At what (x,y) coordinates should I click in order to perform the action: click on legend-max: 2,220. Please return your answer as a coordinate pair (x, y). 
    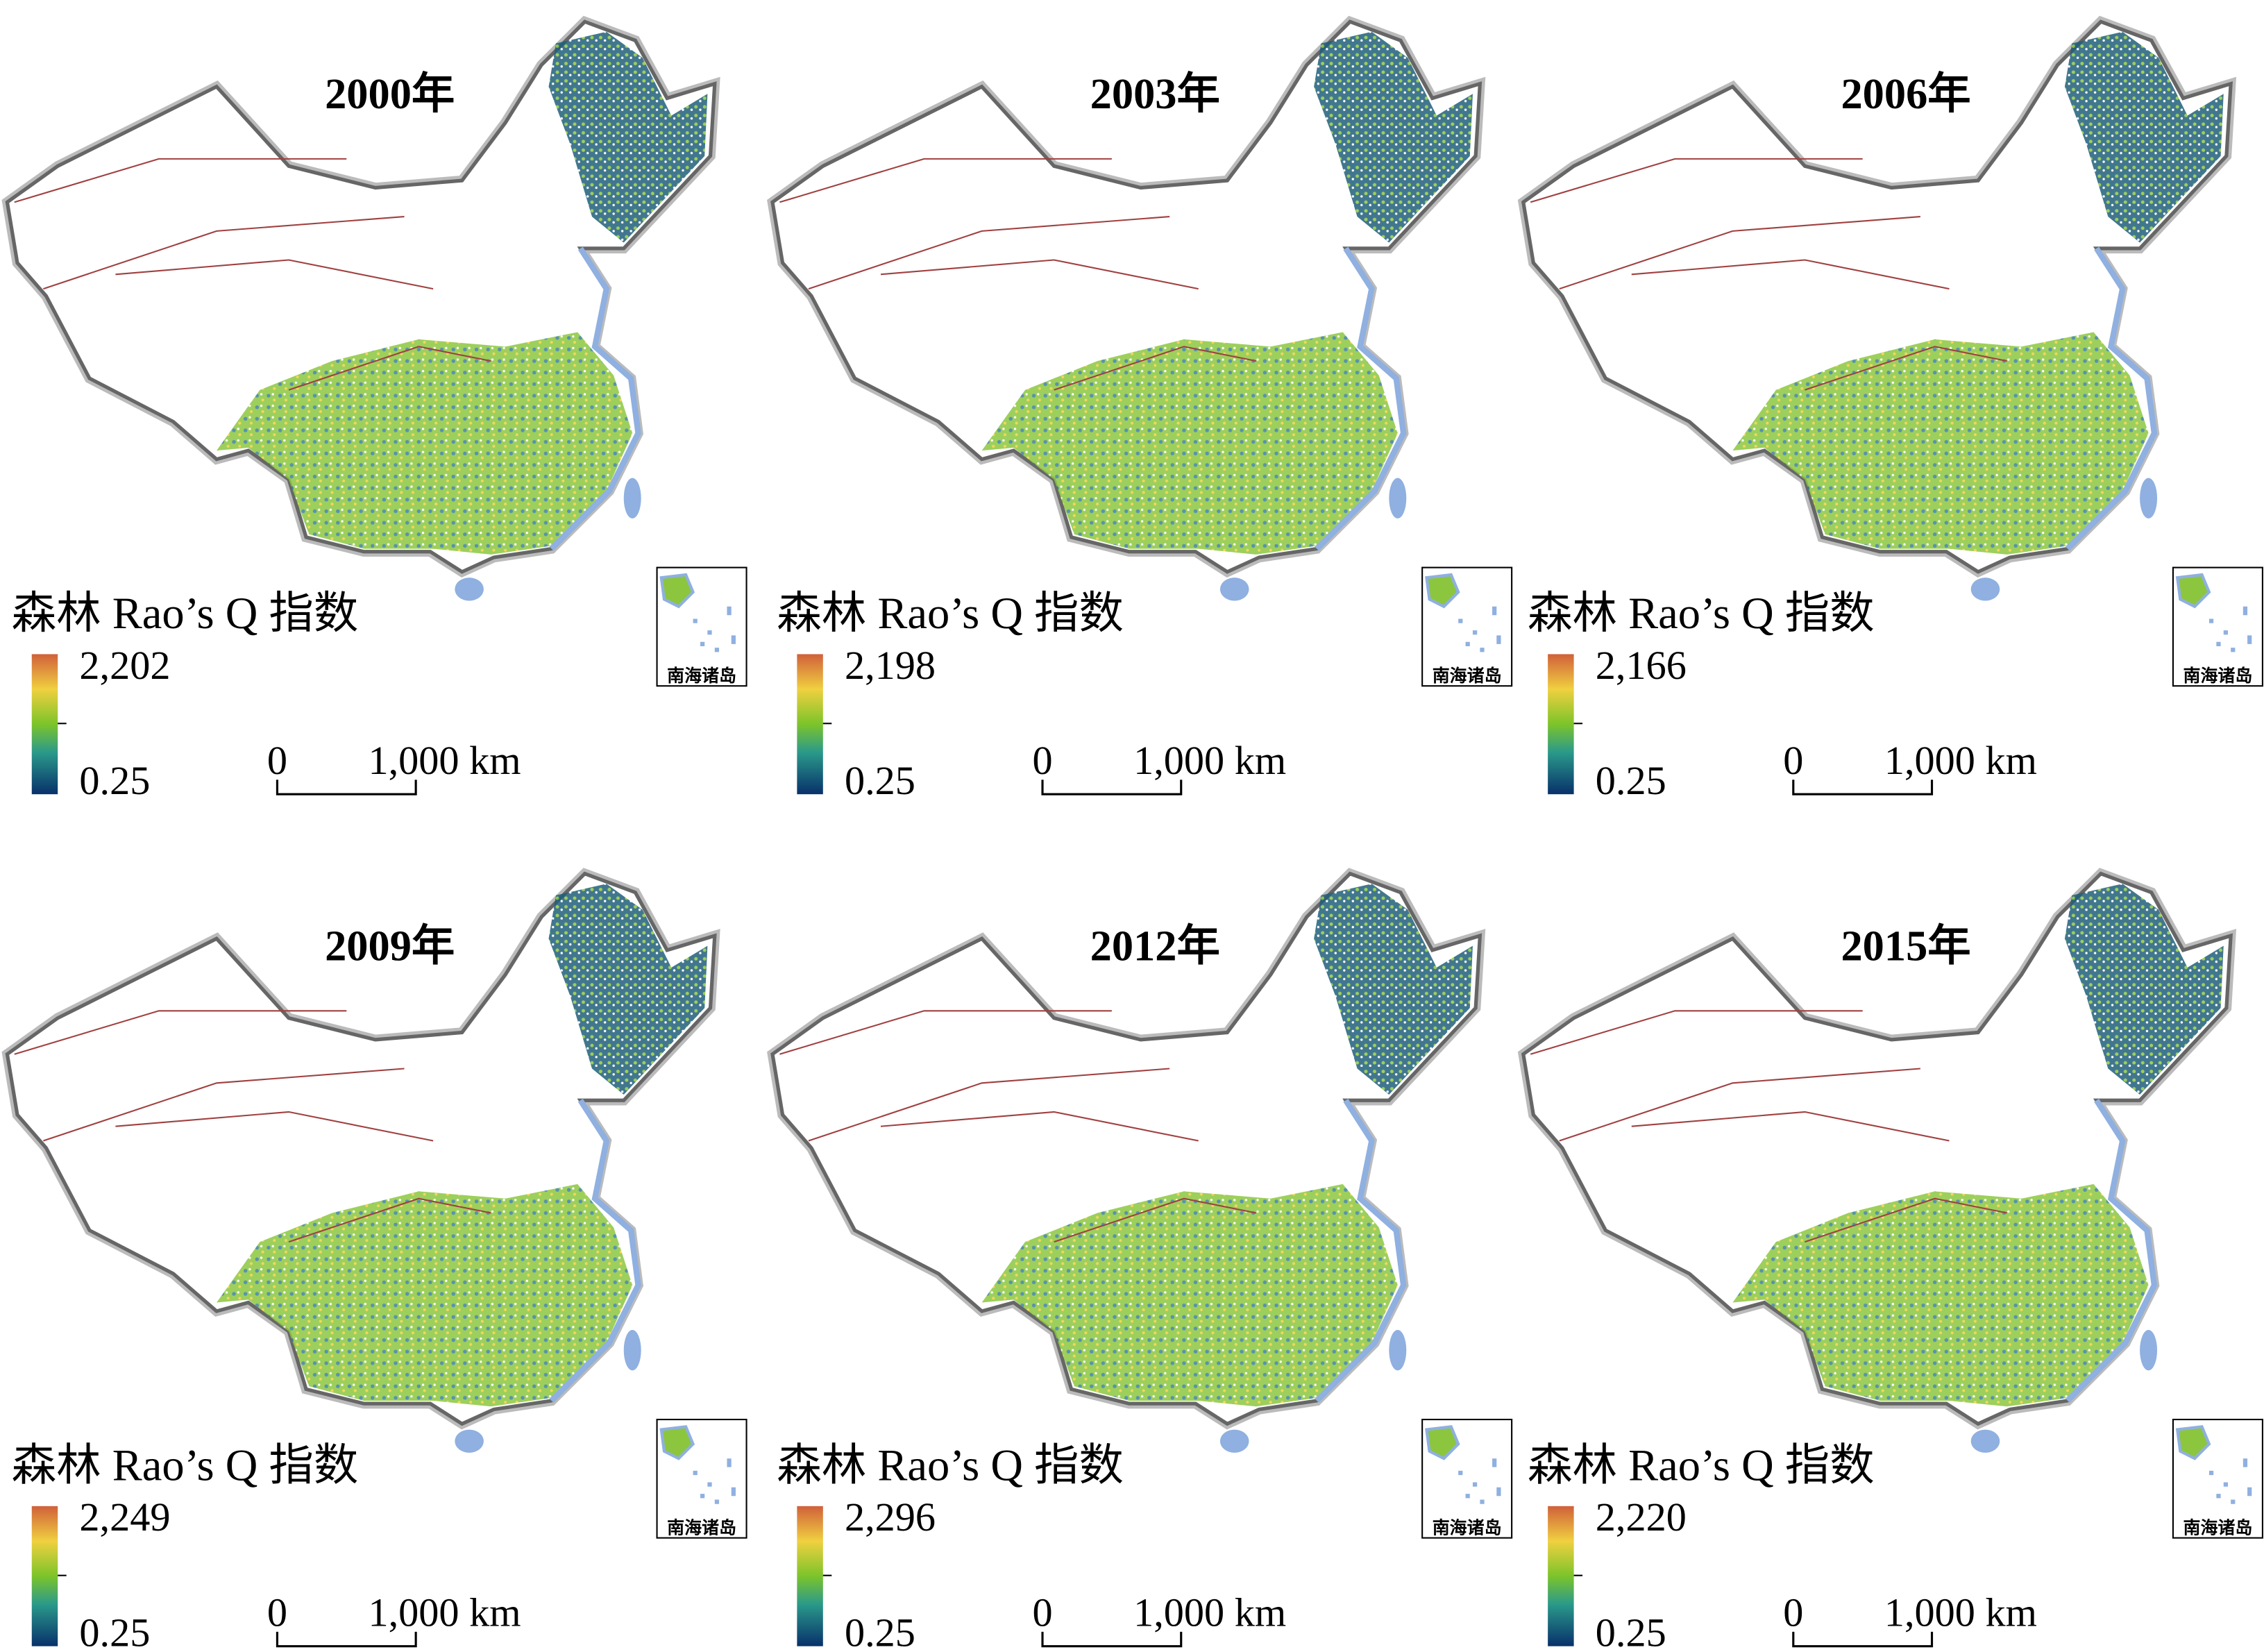
    Looking at the image, I should click on (1641, 1517).